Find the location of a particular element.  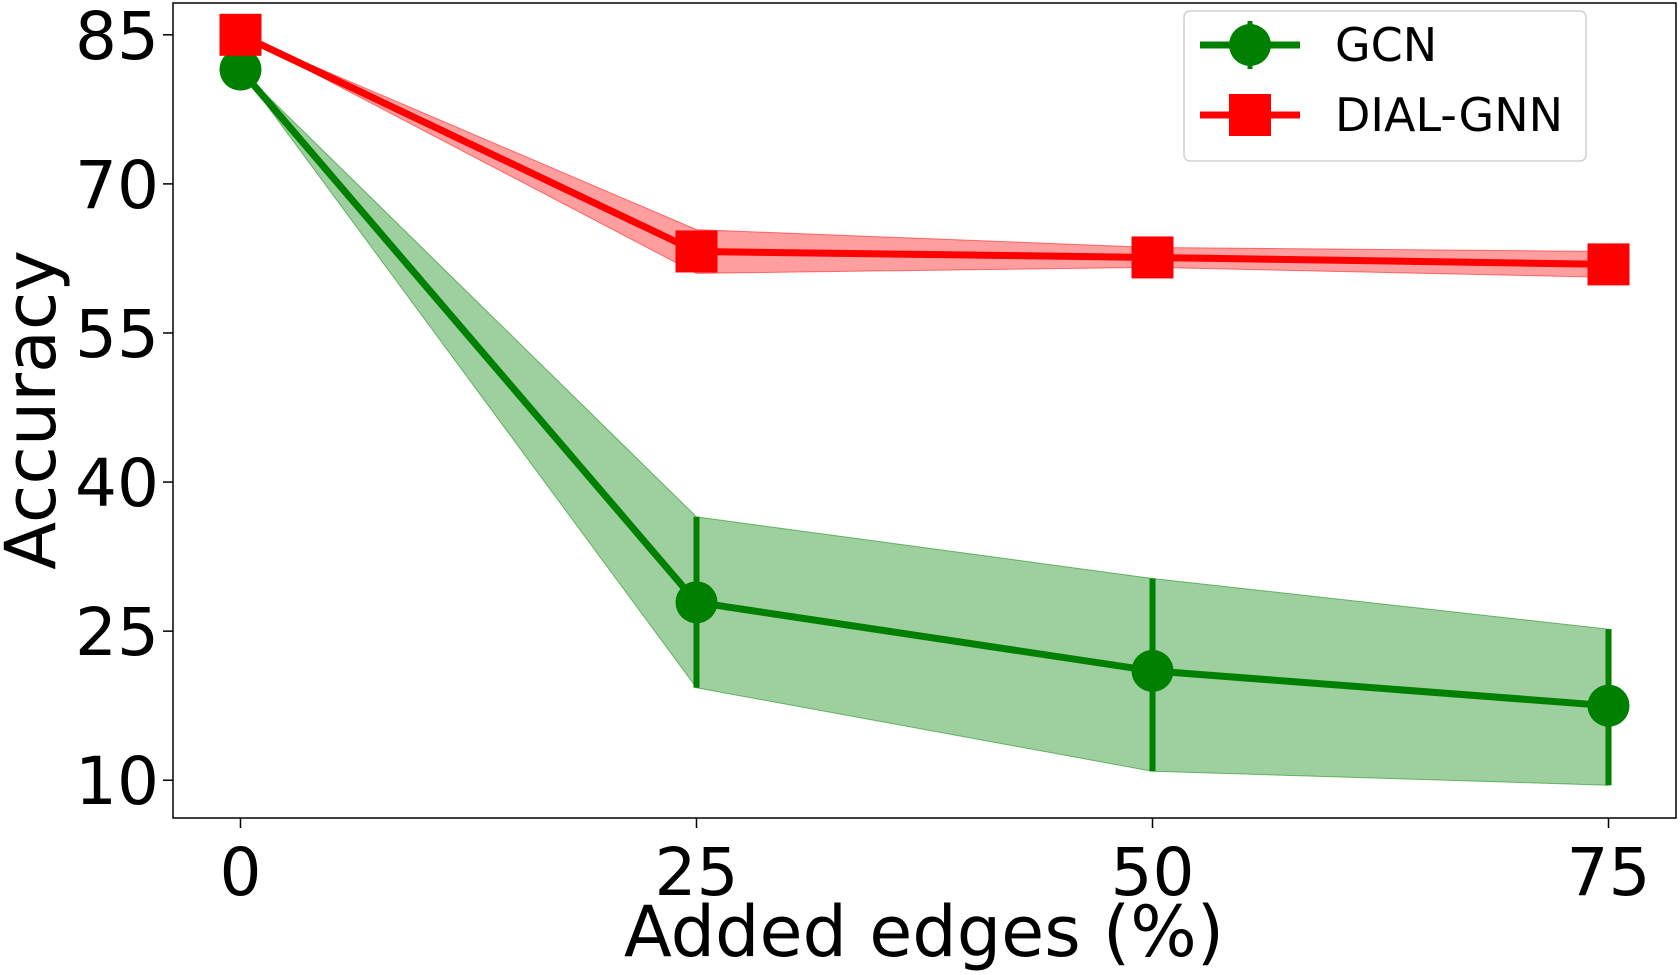

x-tick-label: 50 is located at coordinates (1153, 872).